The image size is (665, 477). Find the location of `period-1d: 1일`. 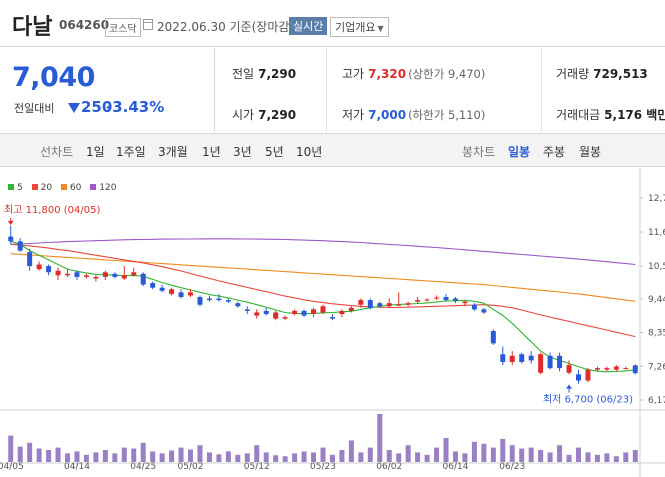

period-1d: 1일 is located at coordinates (95, 152).